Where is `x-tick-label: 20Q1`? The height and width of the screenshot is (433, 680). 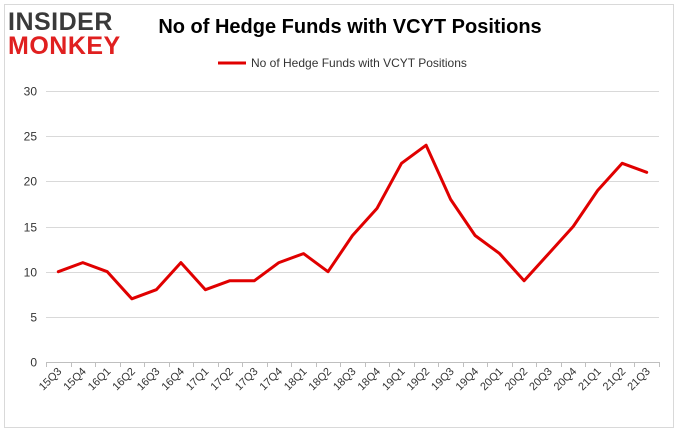 x-tick-label: 20Q1 is located at coordinates (492, 380).